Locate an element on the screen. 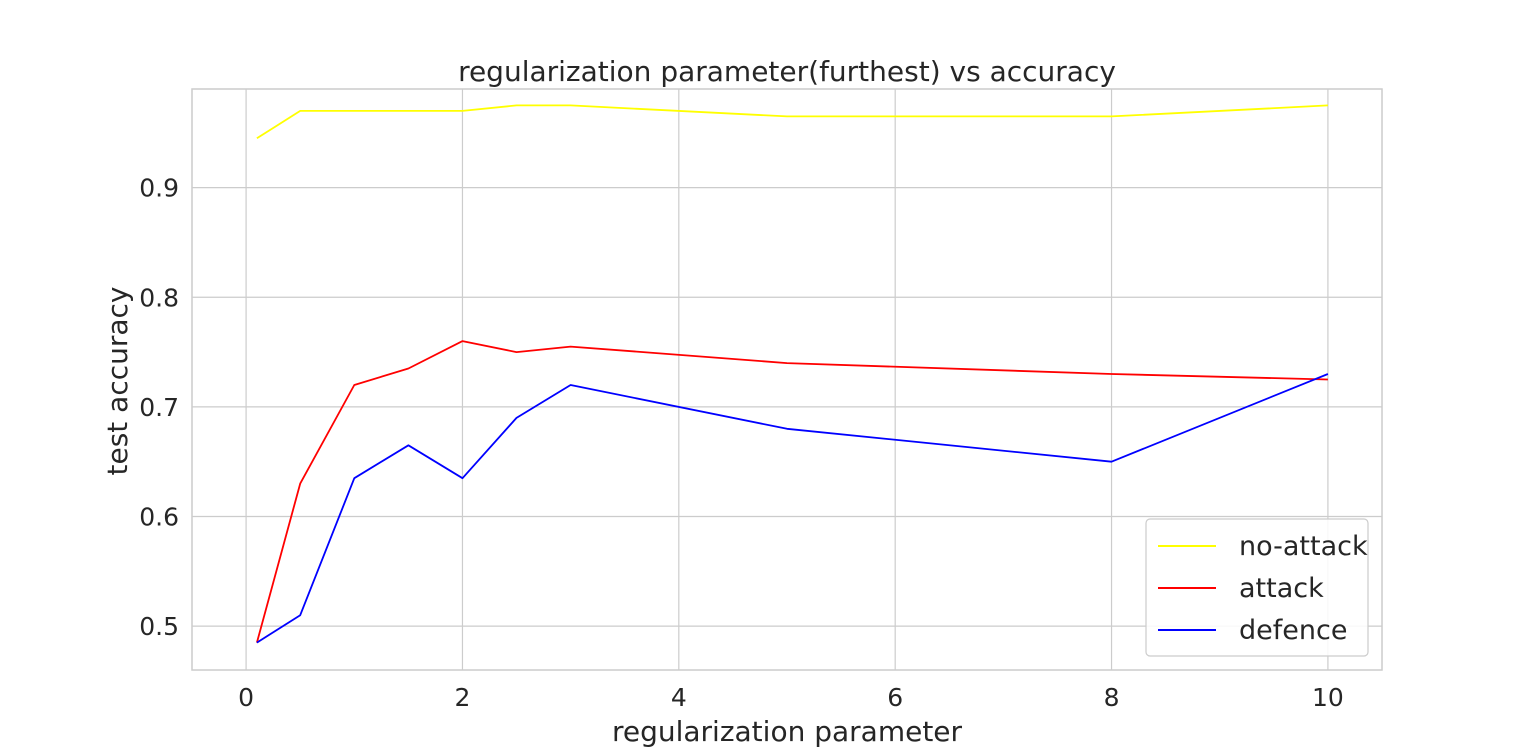 Image resolution: width=1536 pixels, height=754 pixels. x-tick-label: 2 is located at coordinates (463, 697).